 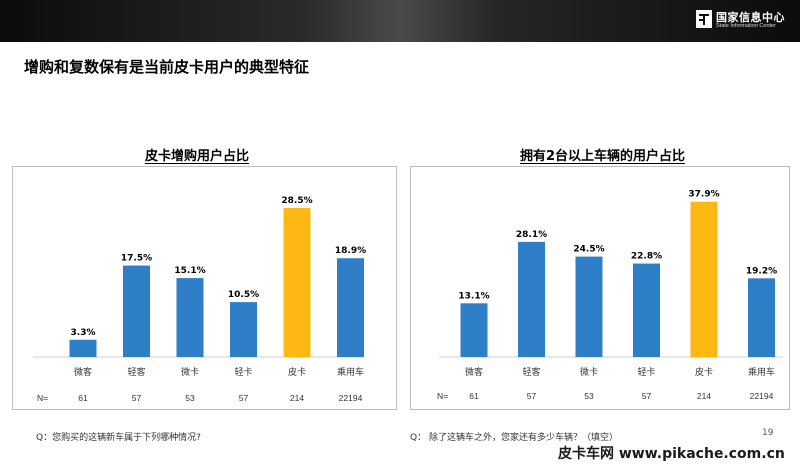 What do you see at coordinates (646, 257) in the screenshot?
I see `data-label-3: 22.8%` at bounding box center [646, 257].